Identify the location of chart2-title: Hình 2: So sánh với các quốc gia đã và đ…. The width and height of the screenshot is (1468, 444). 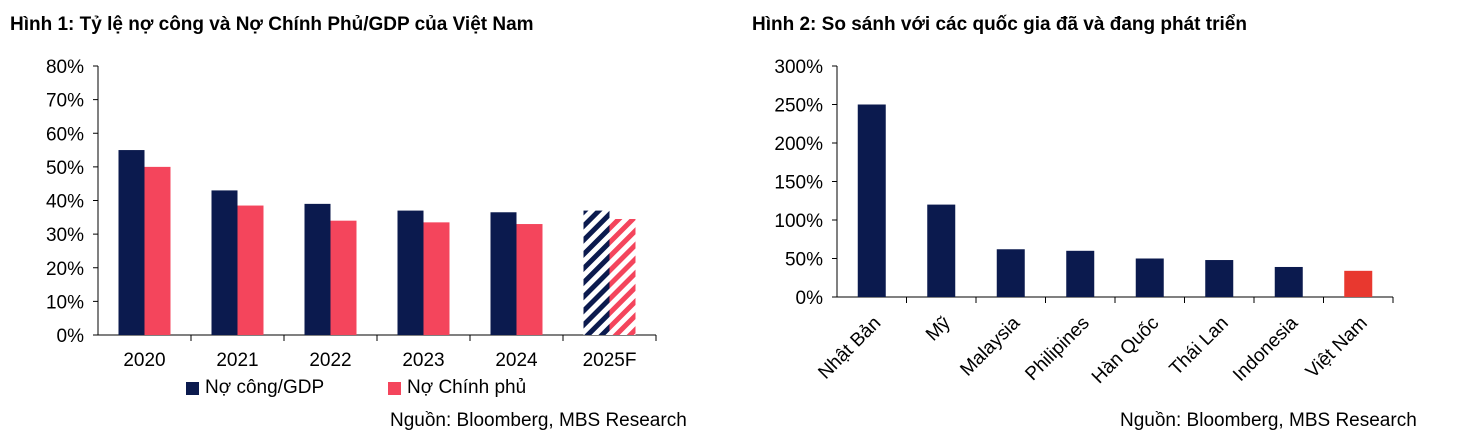
(999, 24).